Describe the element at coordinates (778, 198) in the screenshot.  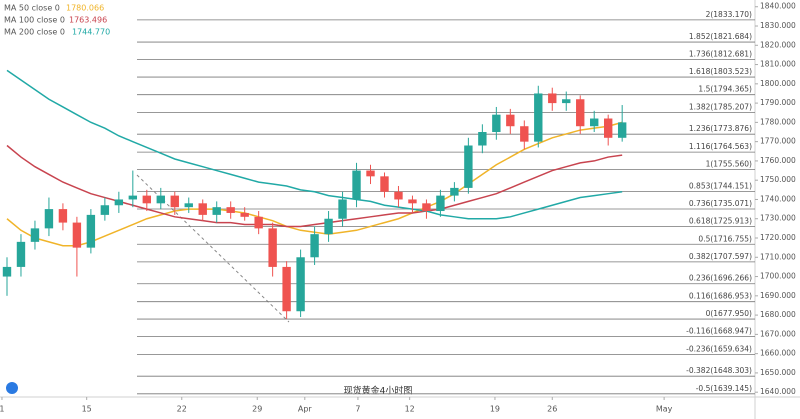
I see `y-tick-label: 1740.000` at that location.